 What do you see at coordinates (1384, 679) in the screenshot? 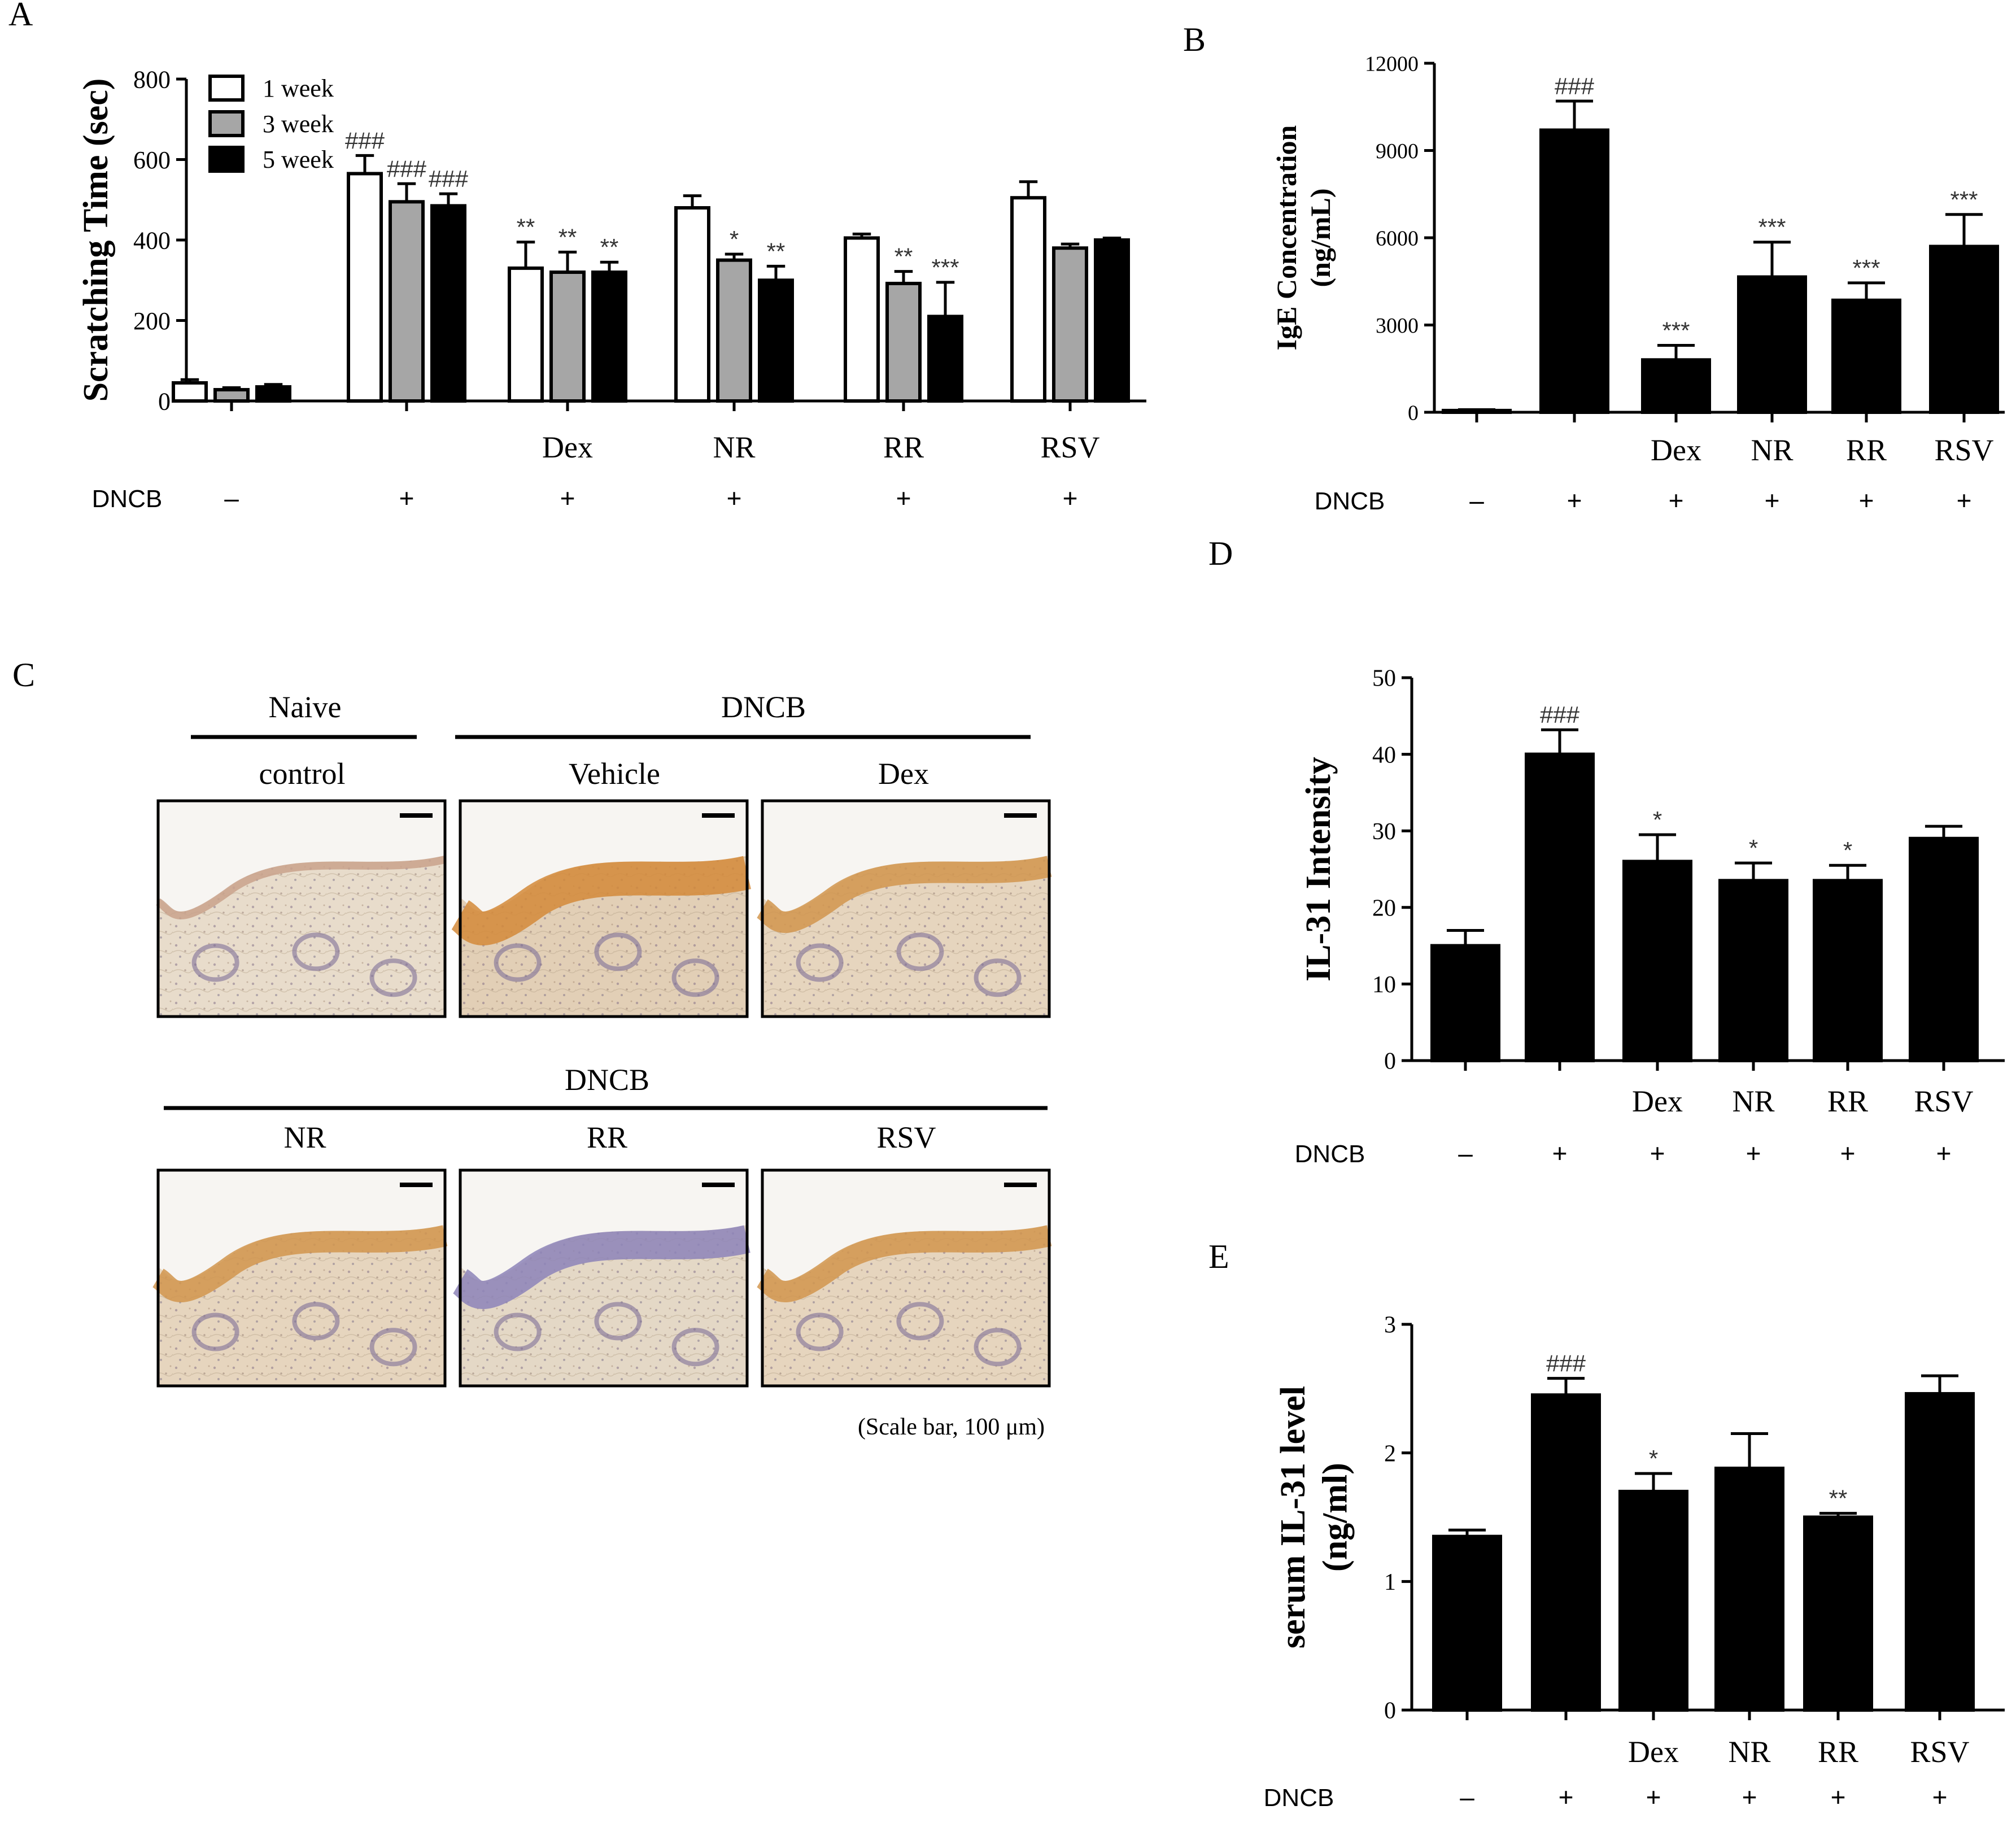
I see `y-tick-label-d: 50` at bounding box center [1384, 679].